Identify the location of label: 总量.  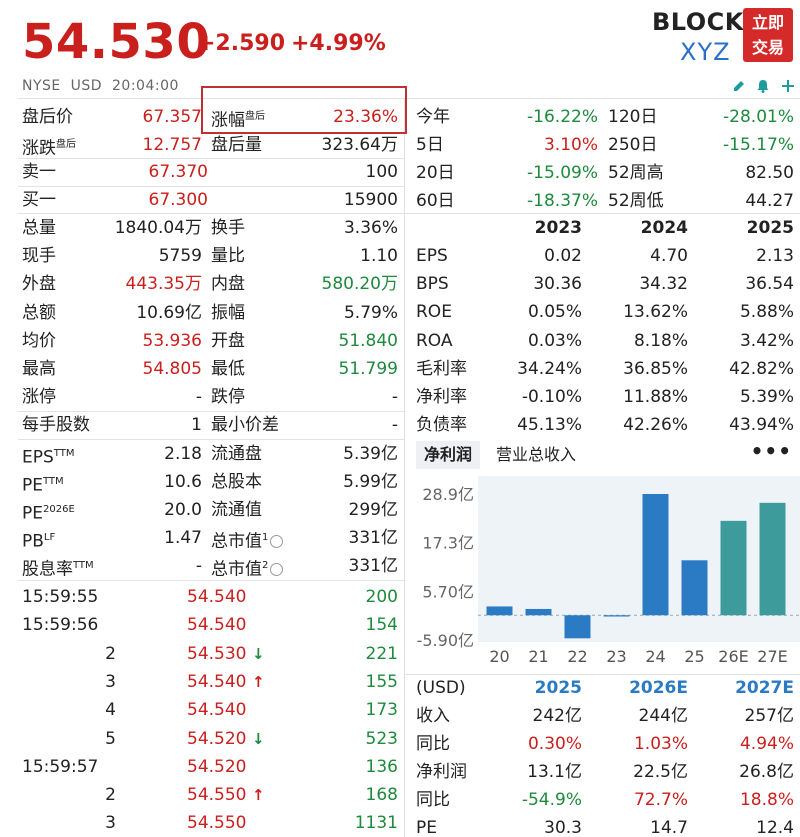
(39, 228).